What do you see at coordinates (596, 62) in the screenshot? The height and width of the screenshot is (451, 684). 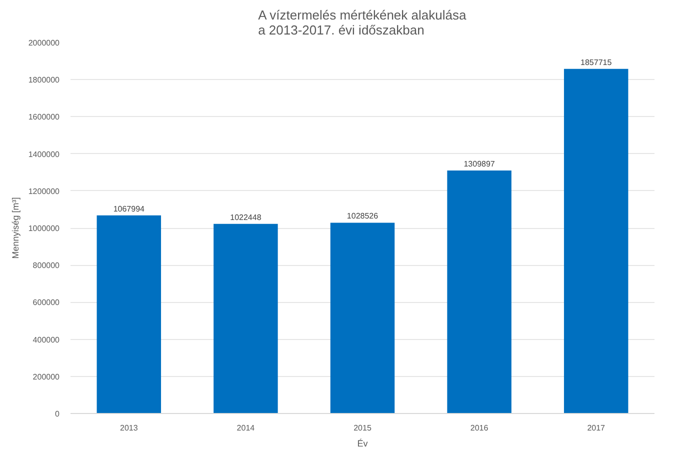 I see `data-label: 1857715` at bounding box center [596, 62].